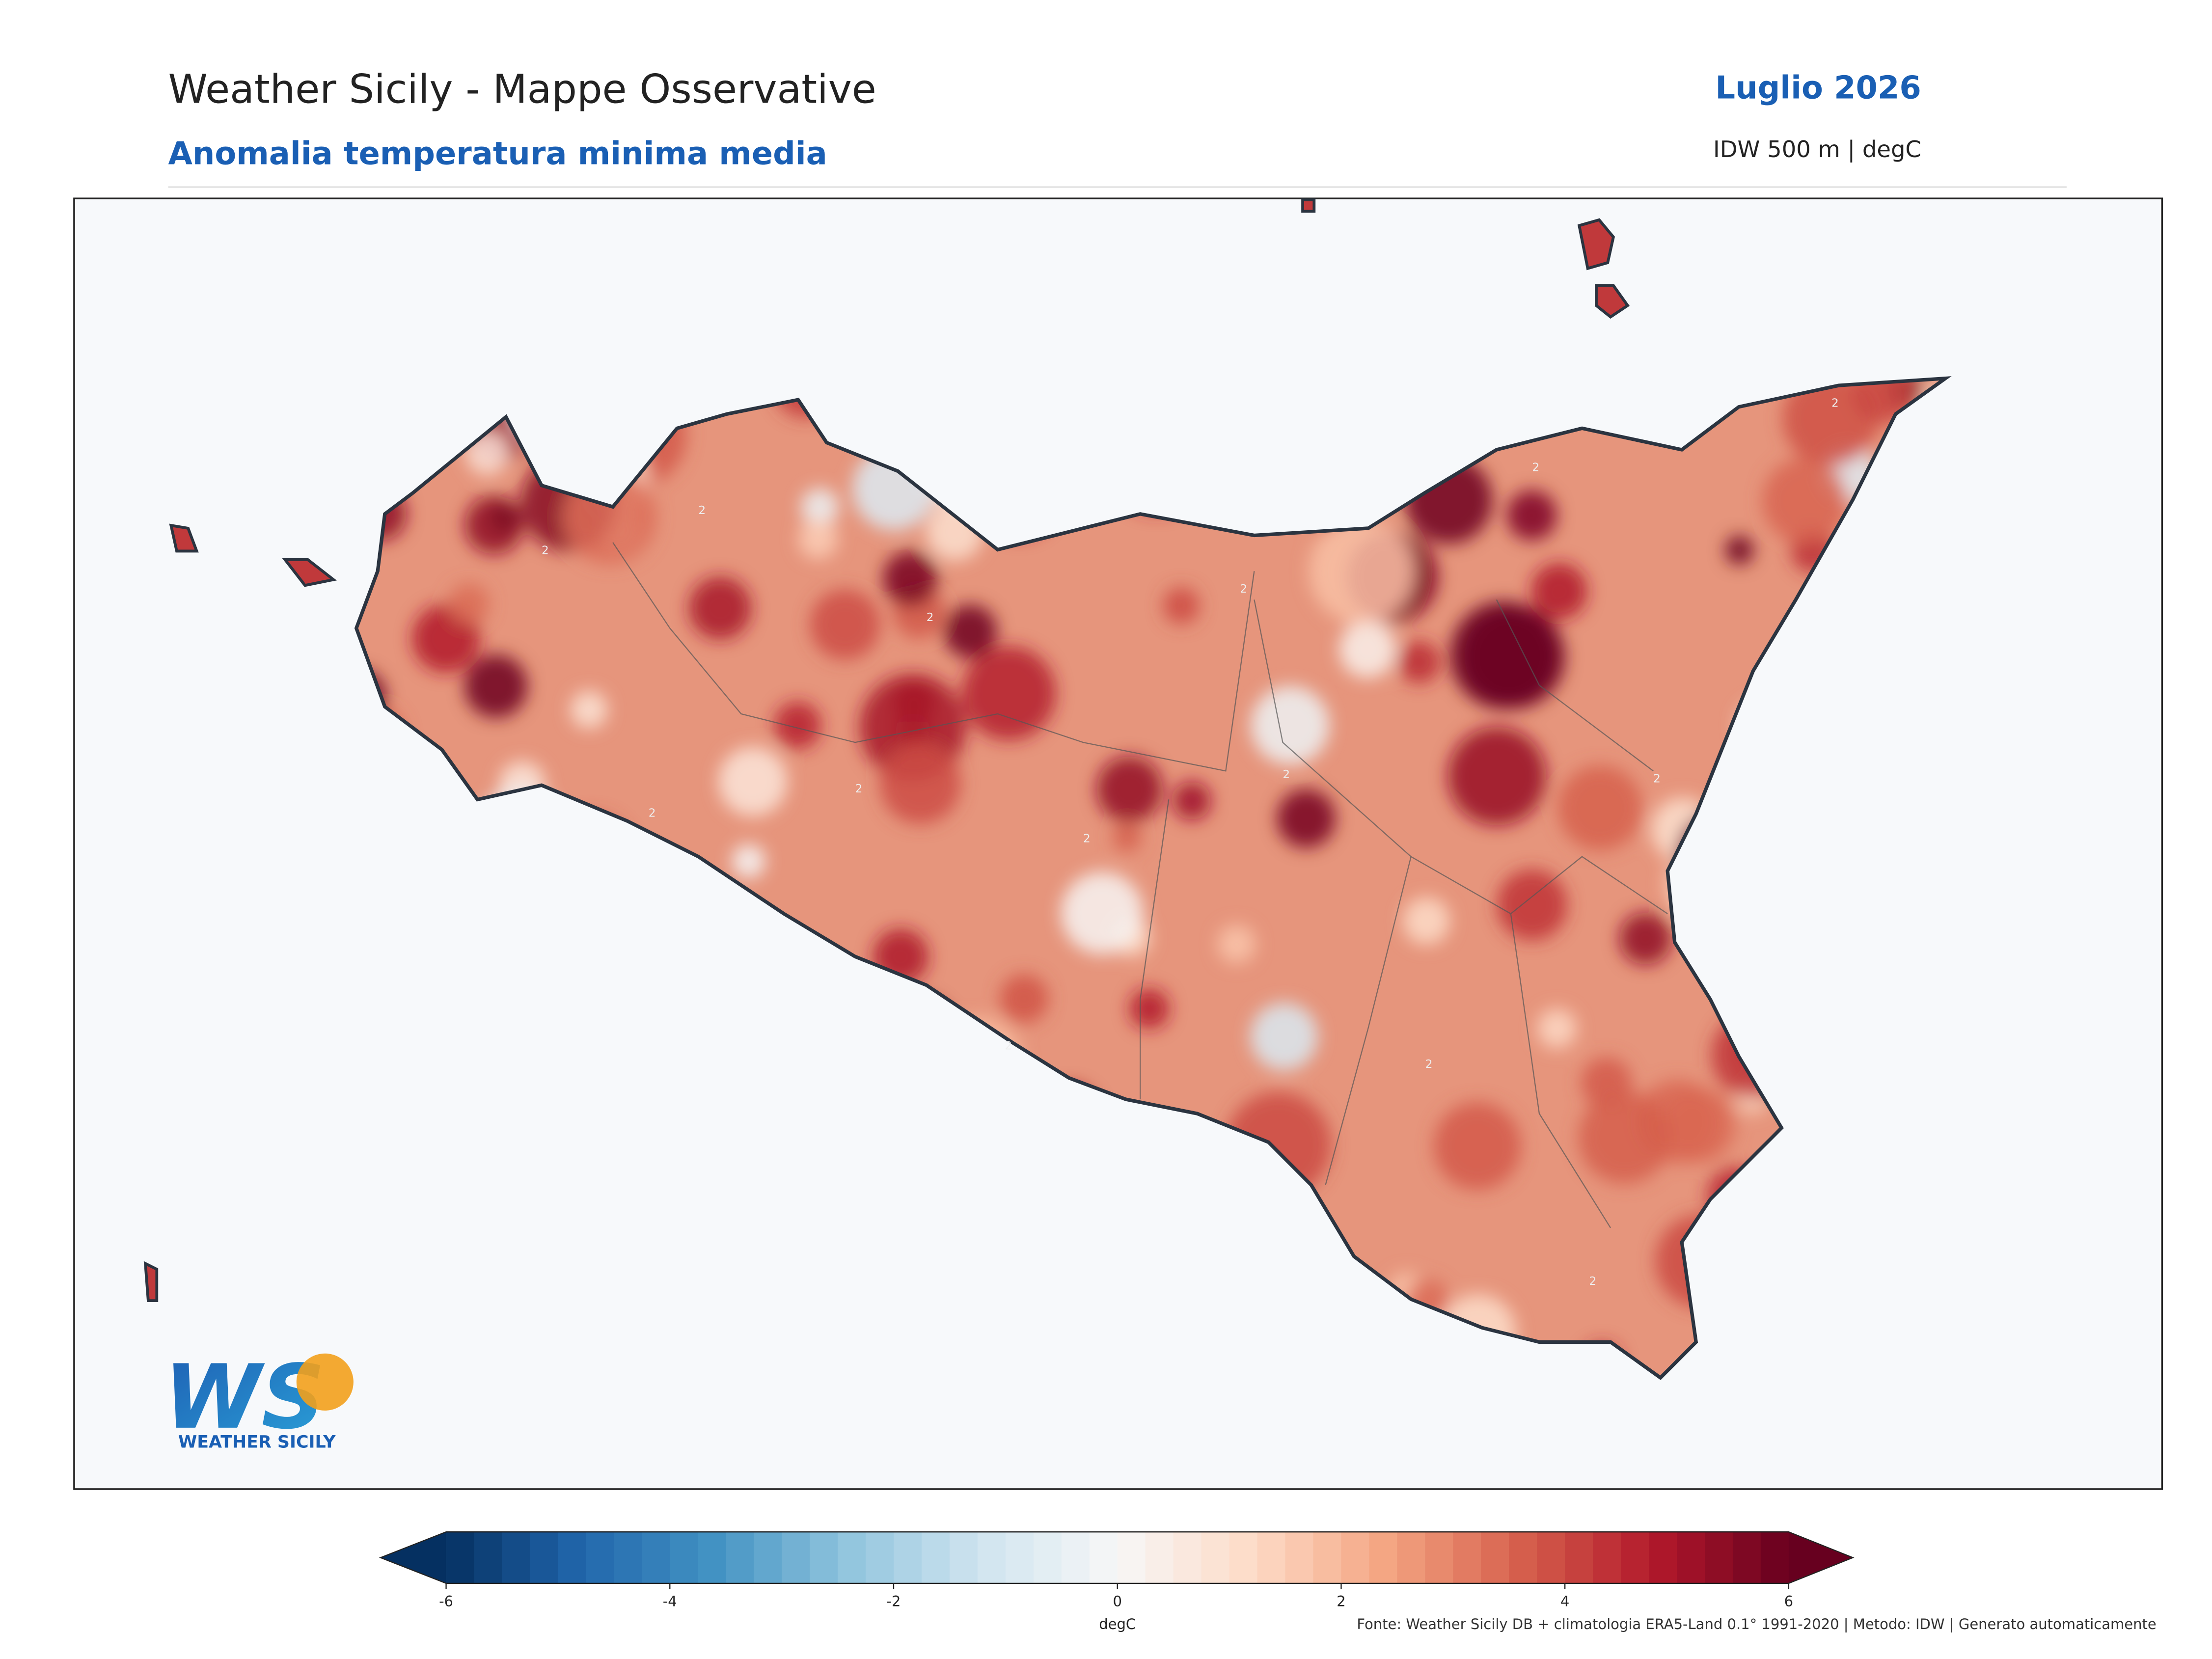 Image resolution: width=2212 pixels, height=1659 pixels. Describe the element at coordinates (498, 154) in the screenshot. I see `subtitle: Anomalia temperatura minima media` at that location.